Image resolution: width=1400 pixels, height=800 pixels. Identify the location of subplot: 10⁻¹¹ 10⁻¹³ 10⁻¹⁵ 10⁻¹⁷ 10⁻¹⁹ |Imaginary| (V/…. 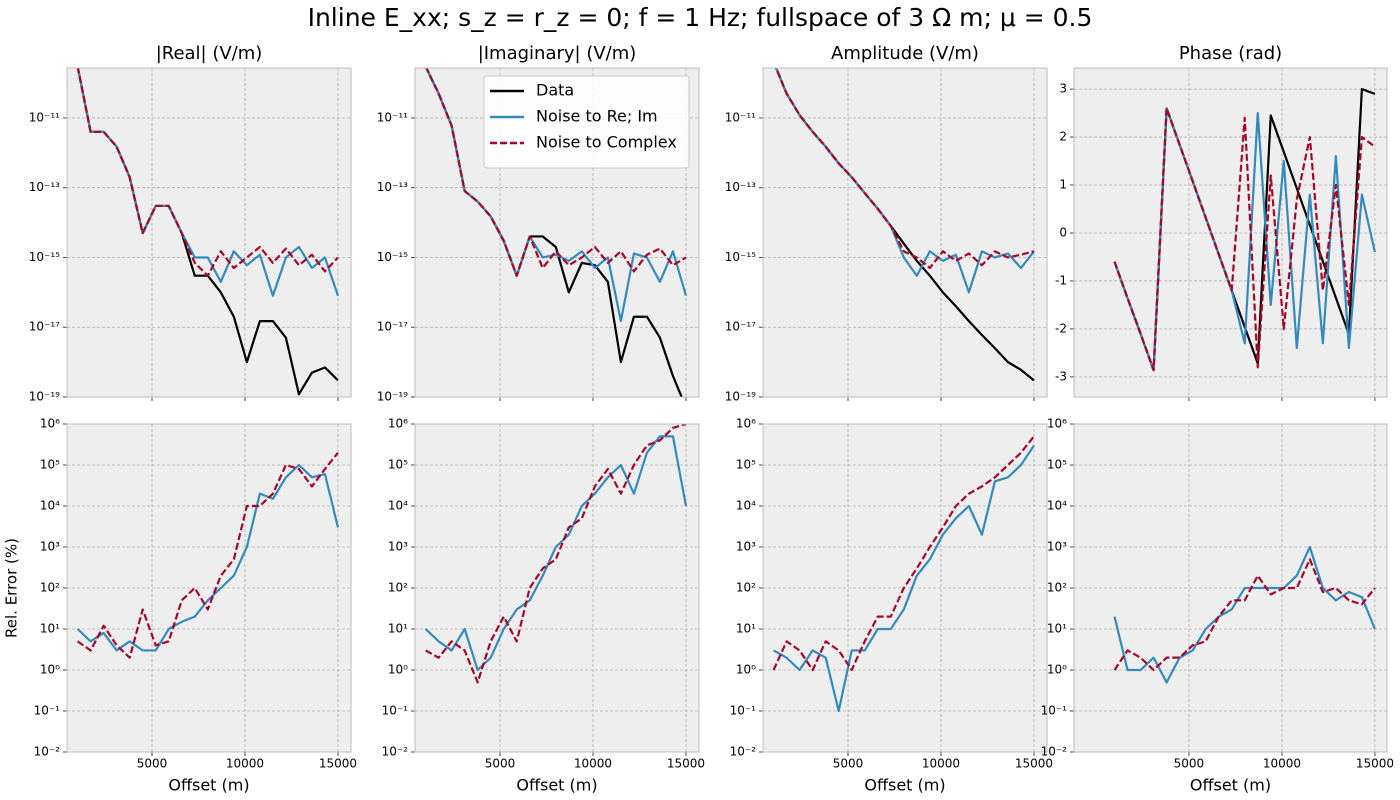
(538, 223).